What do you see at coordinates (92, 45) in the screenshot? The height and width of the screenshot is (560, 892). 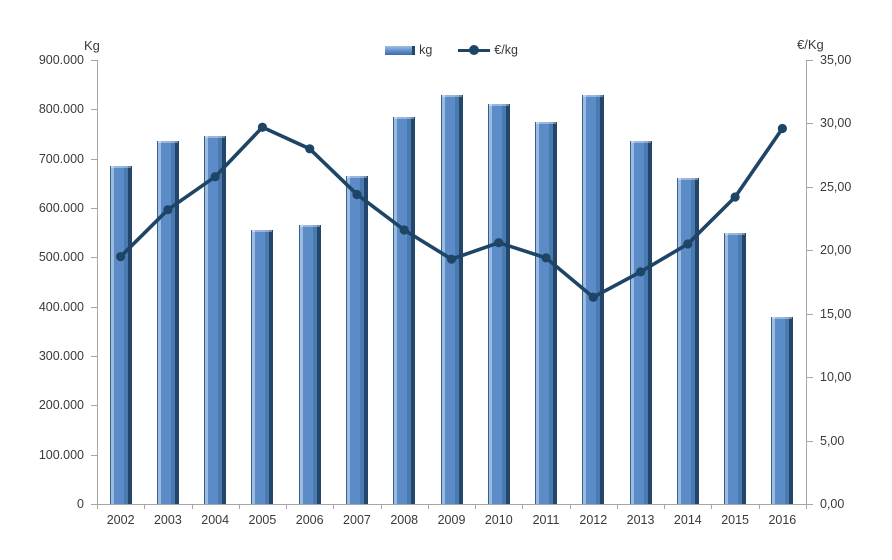 I see `left-axis-title: Kg` at bounding box center [92, 45].